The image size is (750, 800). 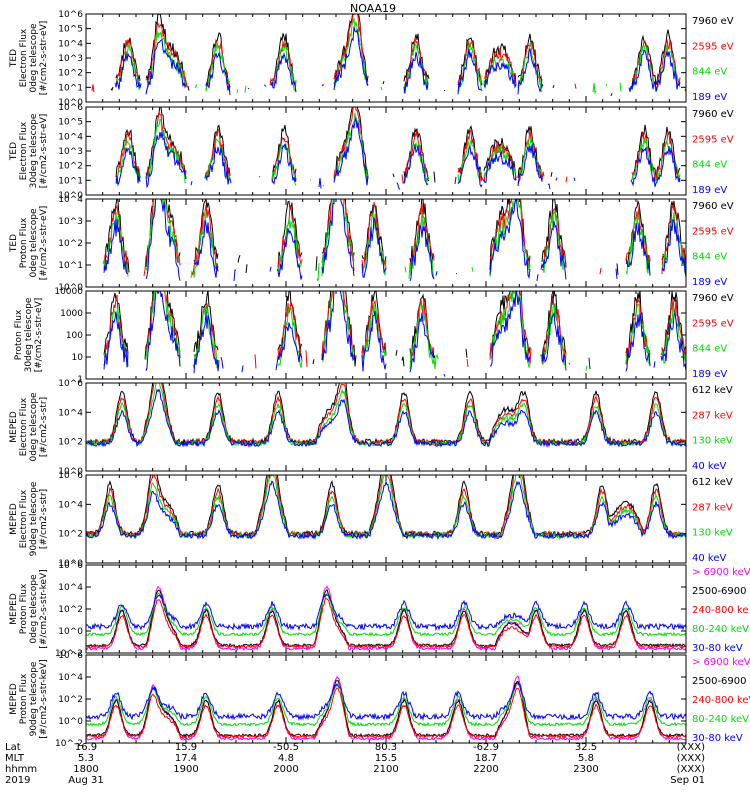 I want to click on footer-cell-mlt: 18.7, so click(x=486, y=758).